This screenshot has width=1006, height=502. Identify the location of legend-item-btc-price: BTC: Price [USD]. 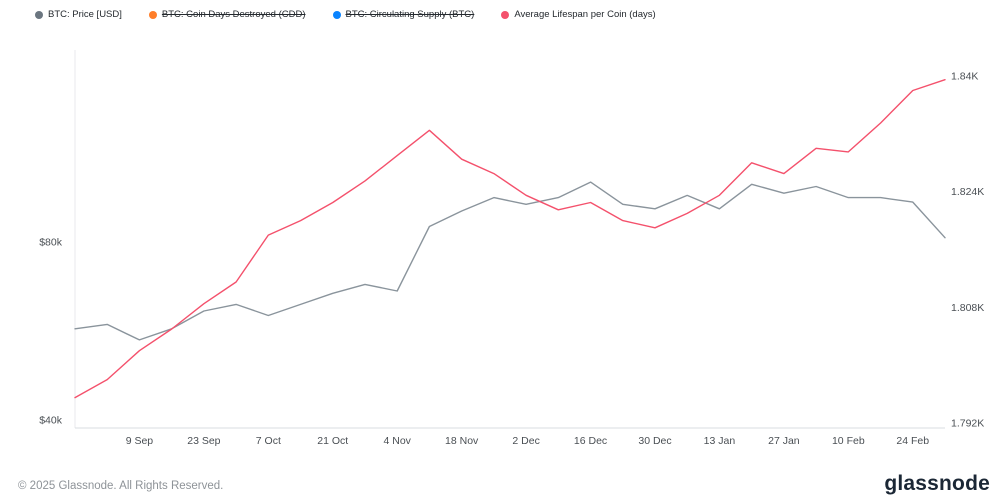
(78, 14).